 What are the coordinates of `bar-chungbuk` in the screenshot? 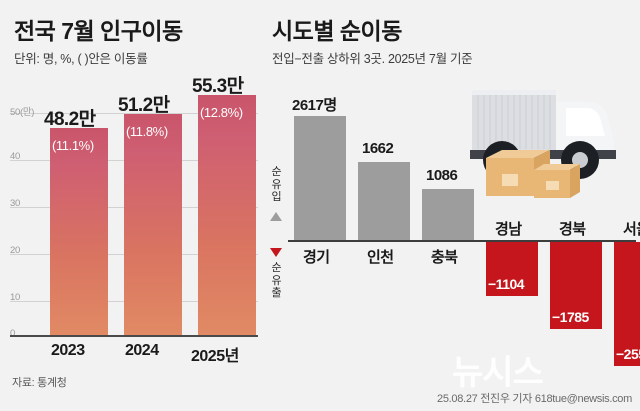 It's located at (448, 214).